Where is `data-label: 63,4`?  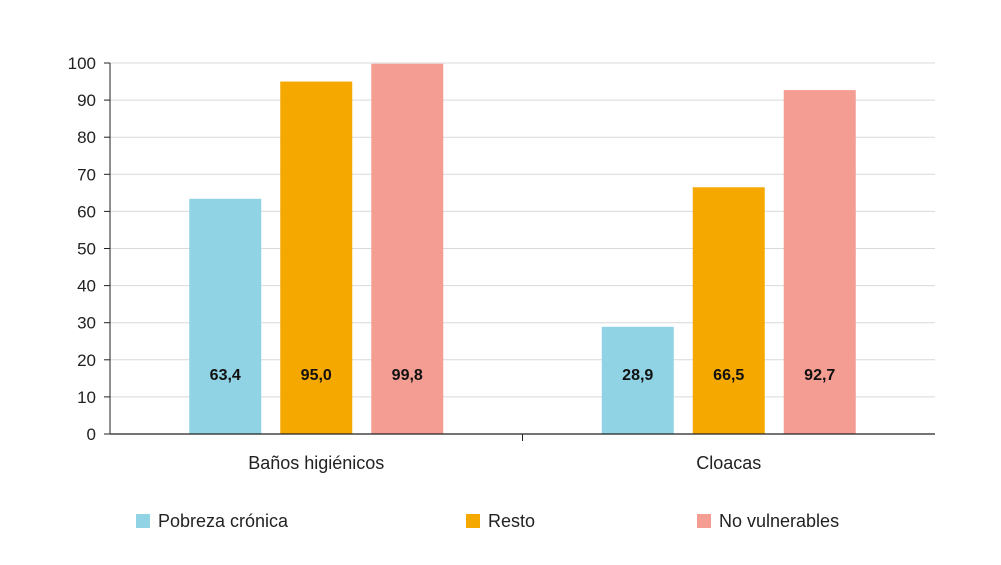
data-label: 63,4 is located at coordinates (225, 375).